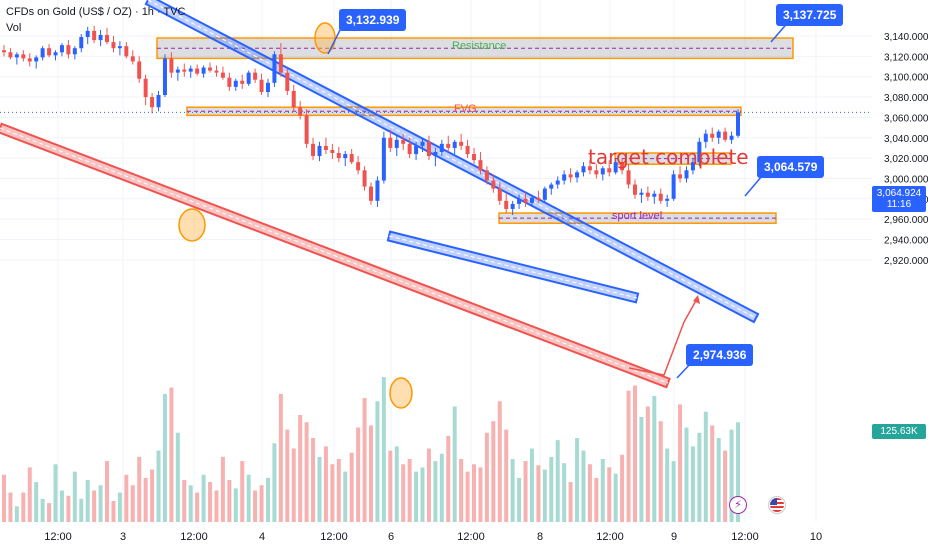 The image size is (932, 555). What do you see at coordinates (777, 505) in the screenshot?
I see `us-flag-icon` at bounding box center [777, 505].